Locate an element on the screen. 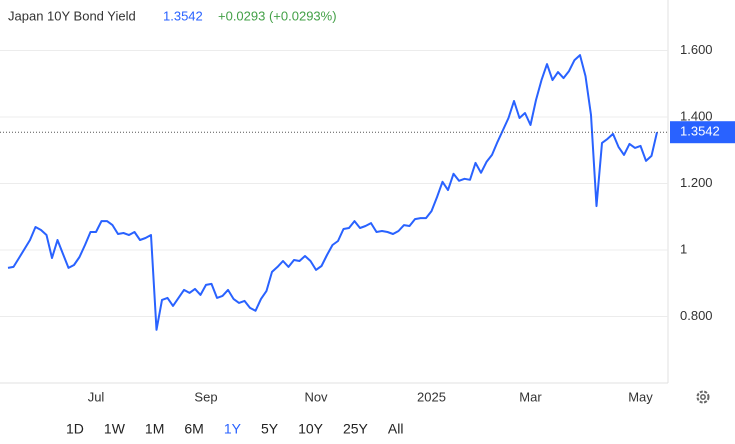 This screenshot has width=735, height=444. y-tick-label: 1 is located at coordinates (683, 248).